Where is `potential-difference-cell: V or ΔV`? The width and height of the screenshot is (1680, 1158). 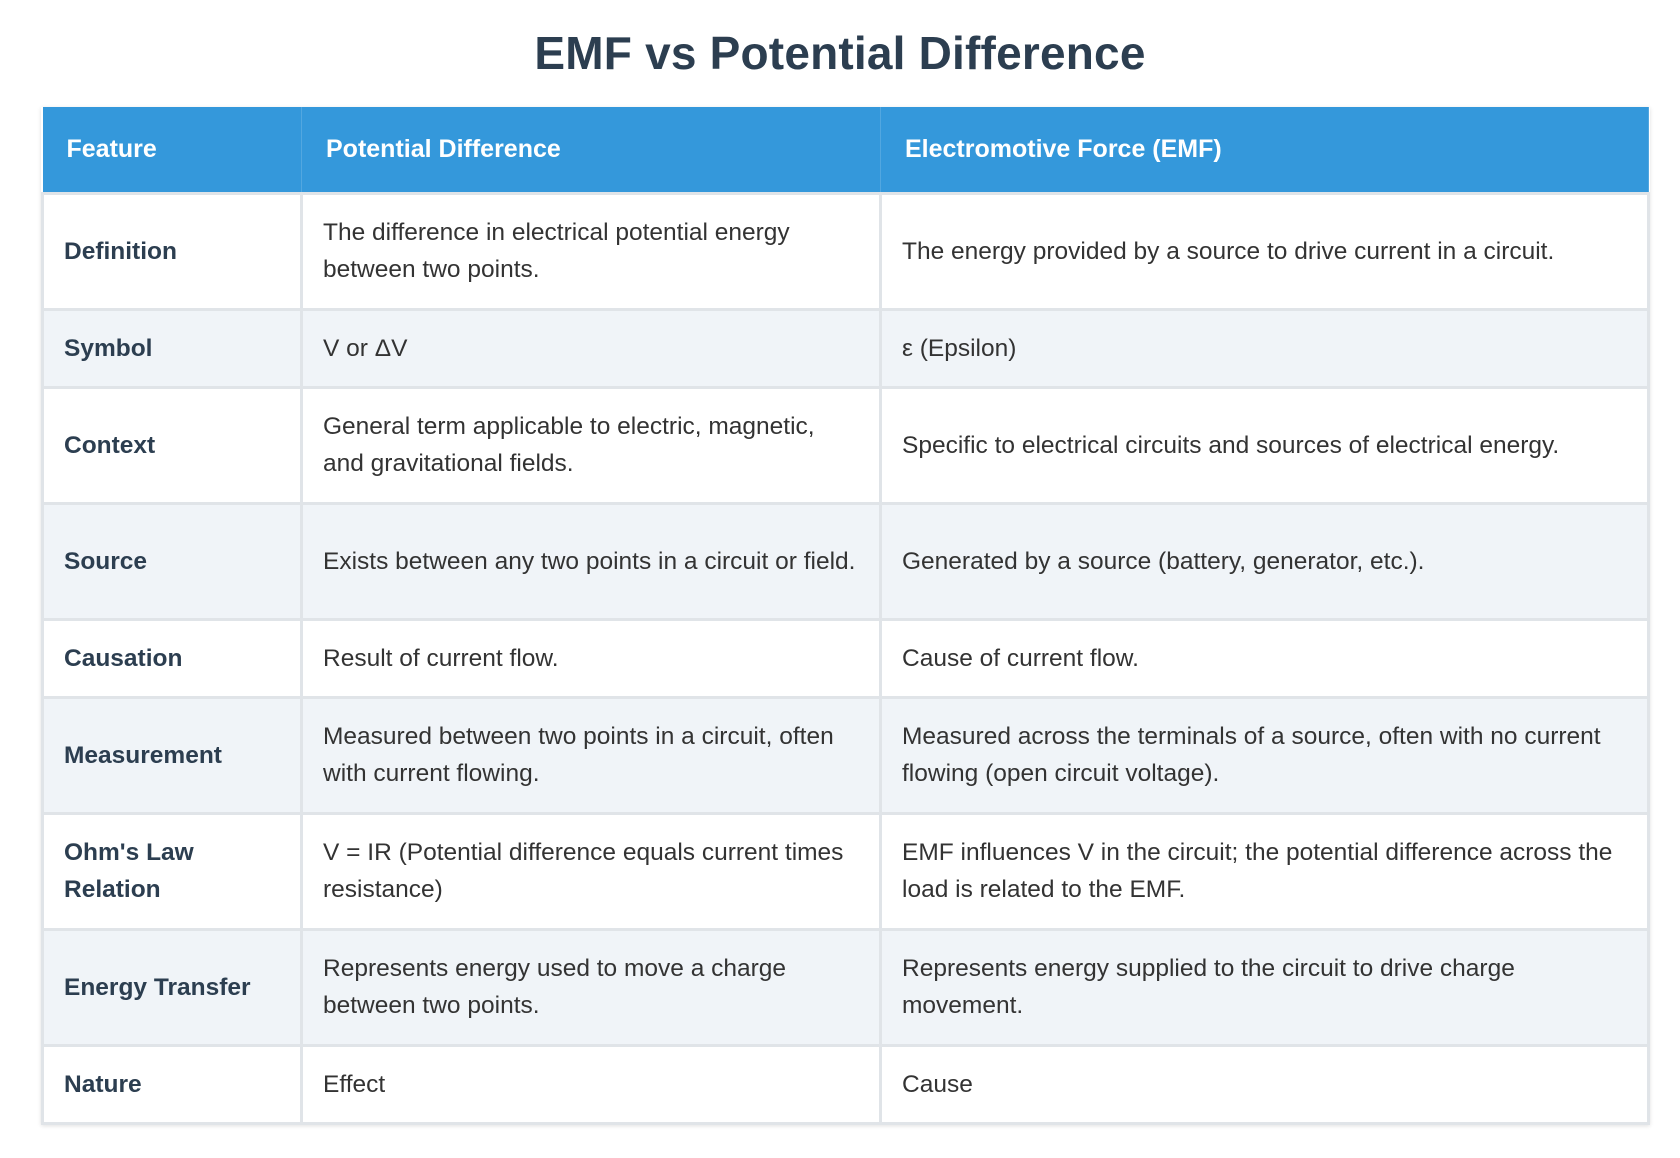
potential-difference-cell: V or ΔV is located at coordinates (591, 348).